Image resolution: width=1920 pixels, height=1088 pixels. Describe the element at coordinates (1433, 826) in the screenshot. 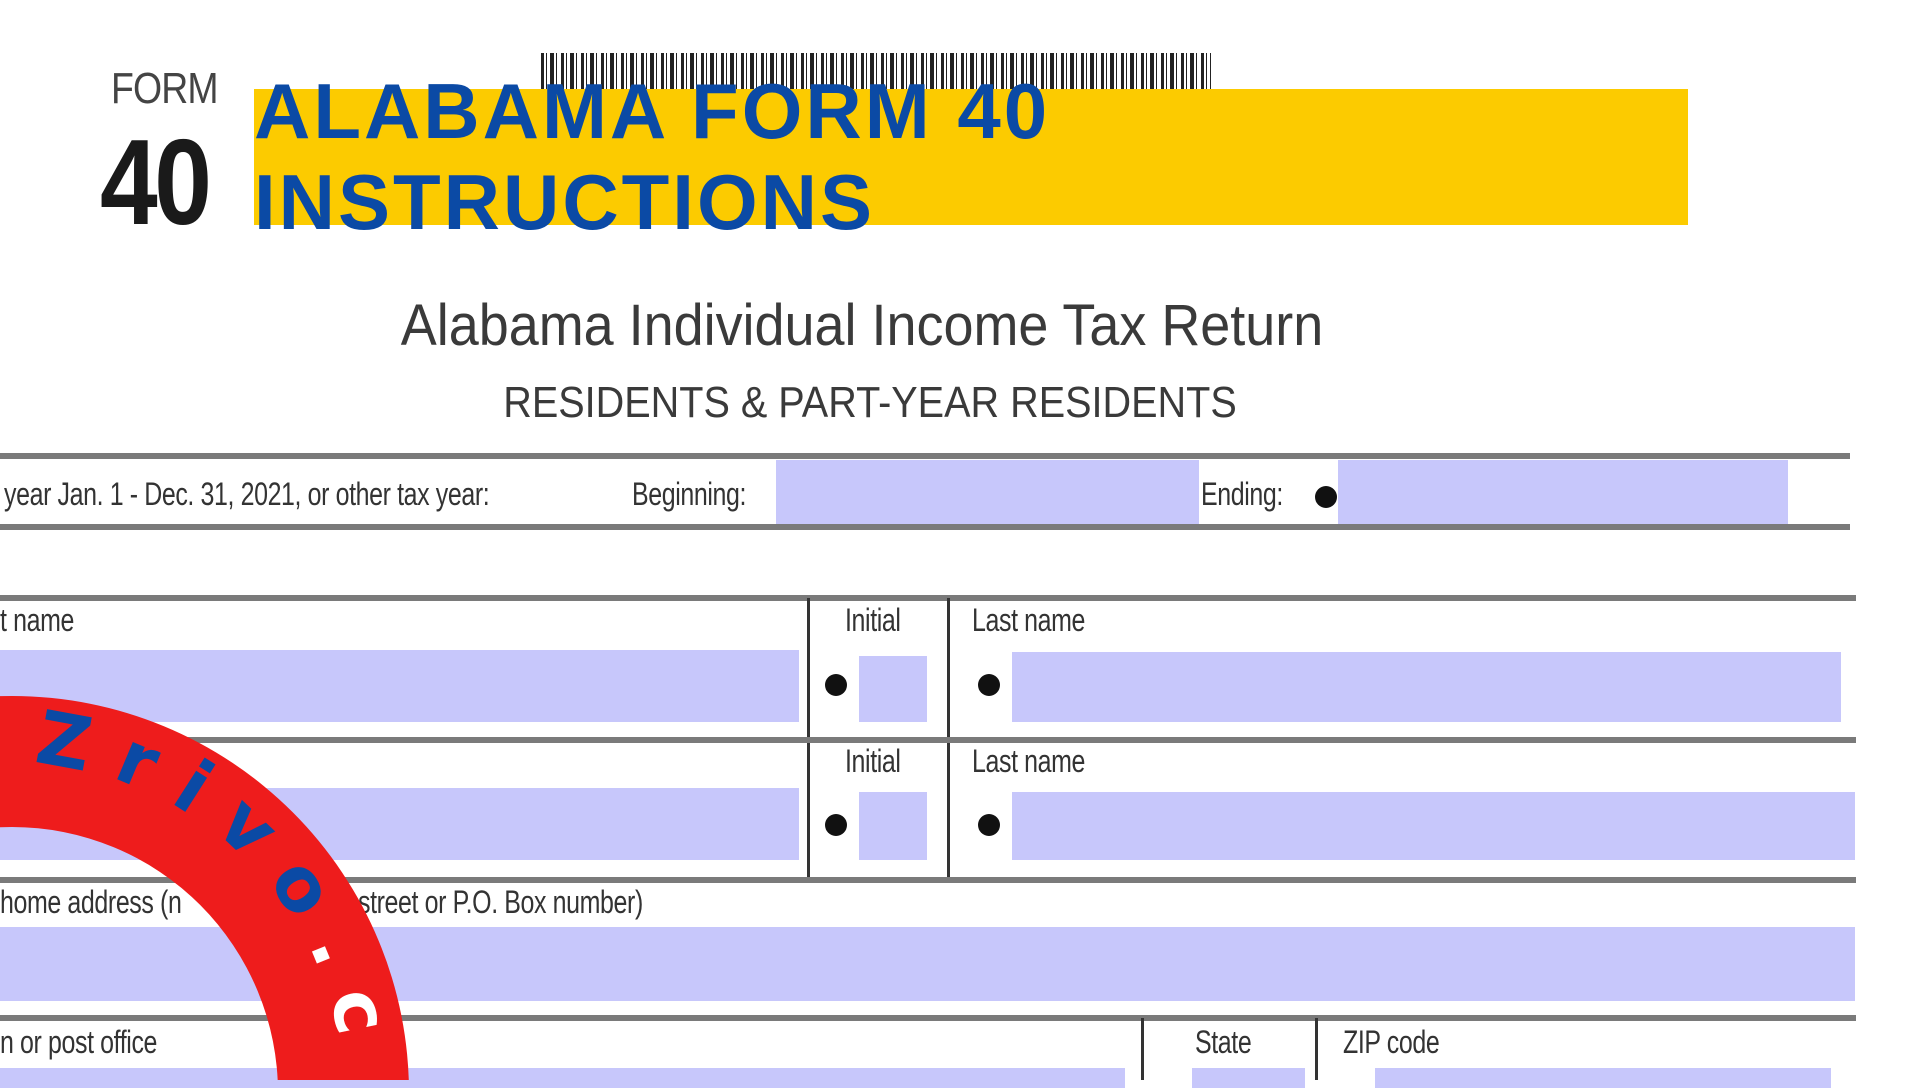

I see `spouse-last-name-field` at that location.